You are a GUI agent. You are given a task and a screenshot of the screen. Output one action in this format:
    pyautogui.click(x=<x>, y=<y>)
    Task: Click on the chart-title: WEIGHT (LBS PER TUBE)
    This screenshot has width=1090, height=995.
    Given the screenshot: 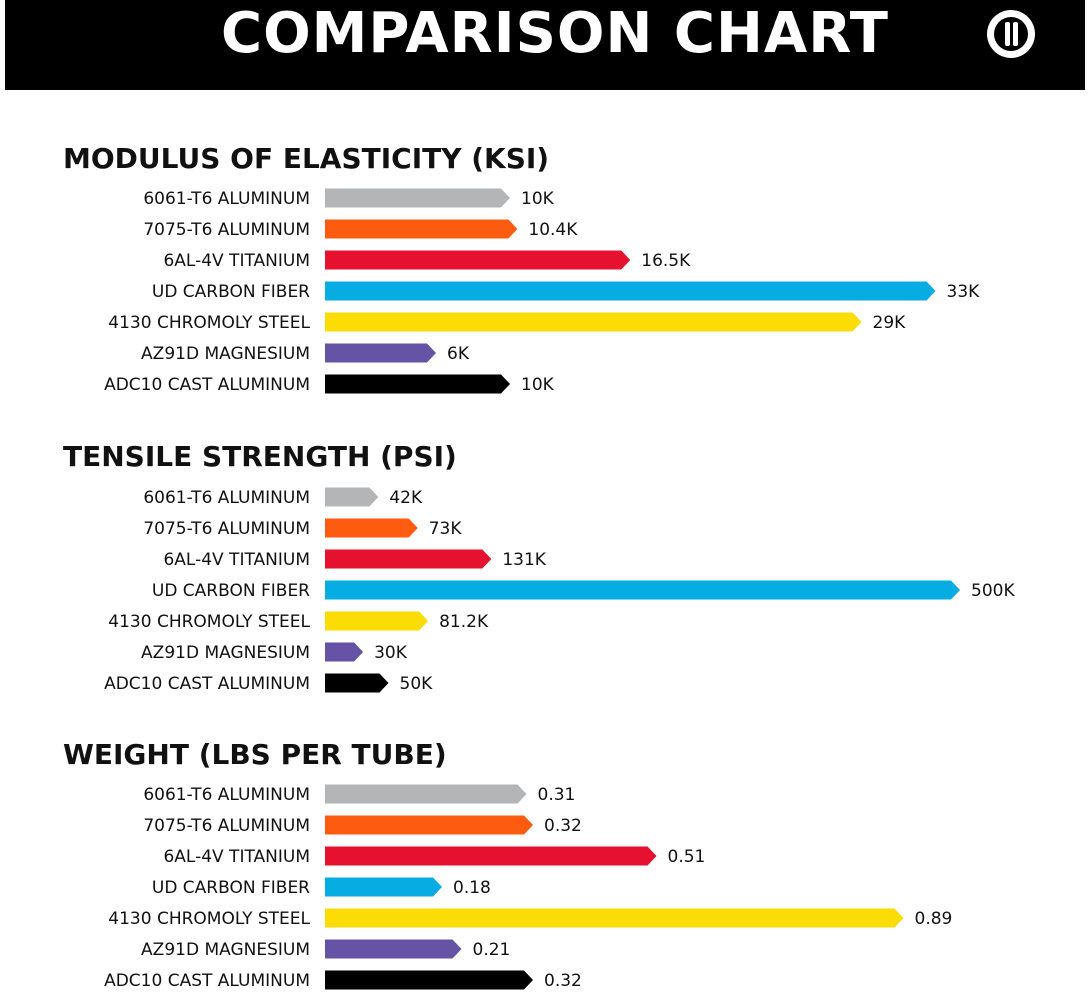 What is the action you would take?
    pyautogui.click(x=255, y=754)
    